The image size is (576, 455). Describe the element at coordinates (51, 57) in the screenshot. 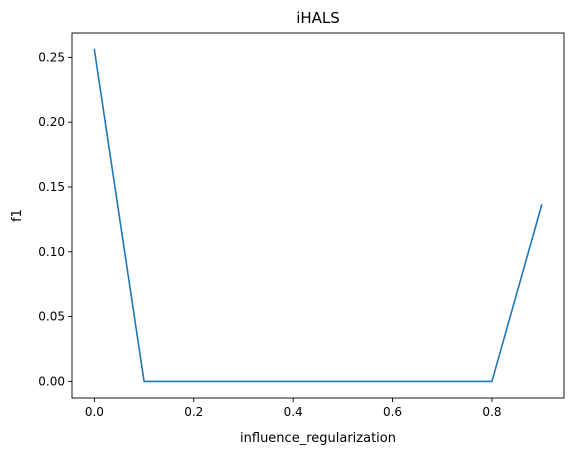

I see `y-tick-label: 0.25` at that location.